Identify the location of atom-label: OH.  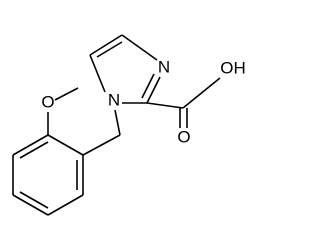
(233, 67).